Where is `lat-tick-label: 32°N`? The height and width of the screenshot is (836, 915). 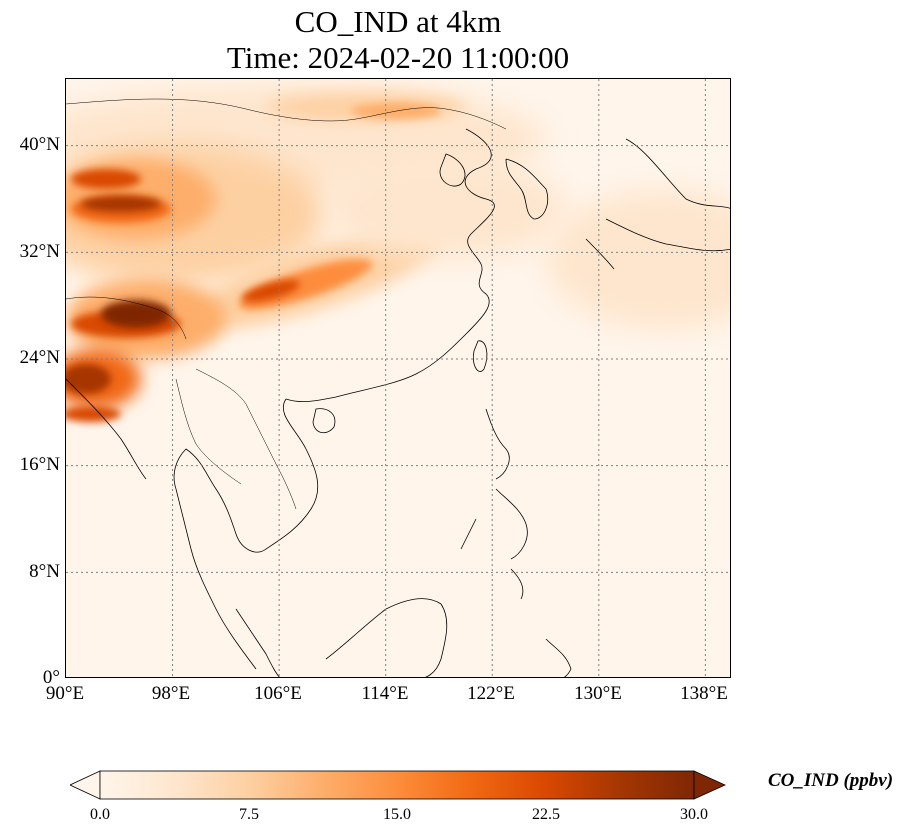 lat-tick-label: 32°N is located at coordinates (39, 251).